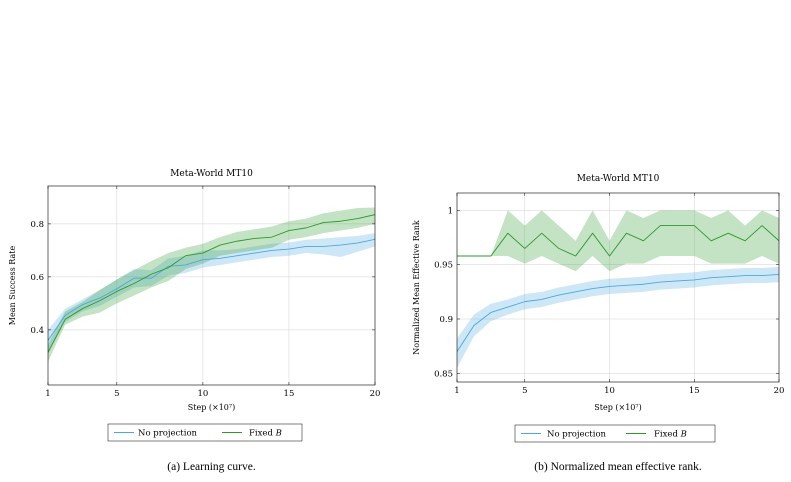 This screenshot has height=482, width=791. What do you see at coordinates (416, 287) in the screenshot?
I see `y-axis-label: Normalized Mean Effective Rank` at bounding box center [416, 287].